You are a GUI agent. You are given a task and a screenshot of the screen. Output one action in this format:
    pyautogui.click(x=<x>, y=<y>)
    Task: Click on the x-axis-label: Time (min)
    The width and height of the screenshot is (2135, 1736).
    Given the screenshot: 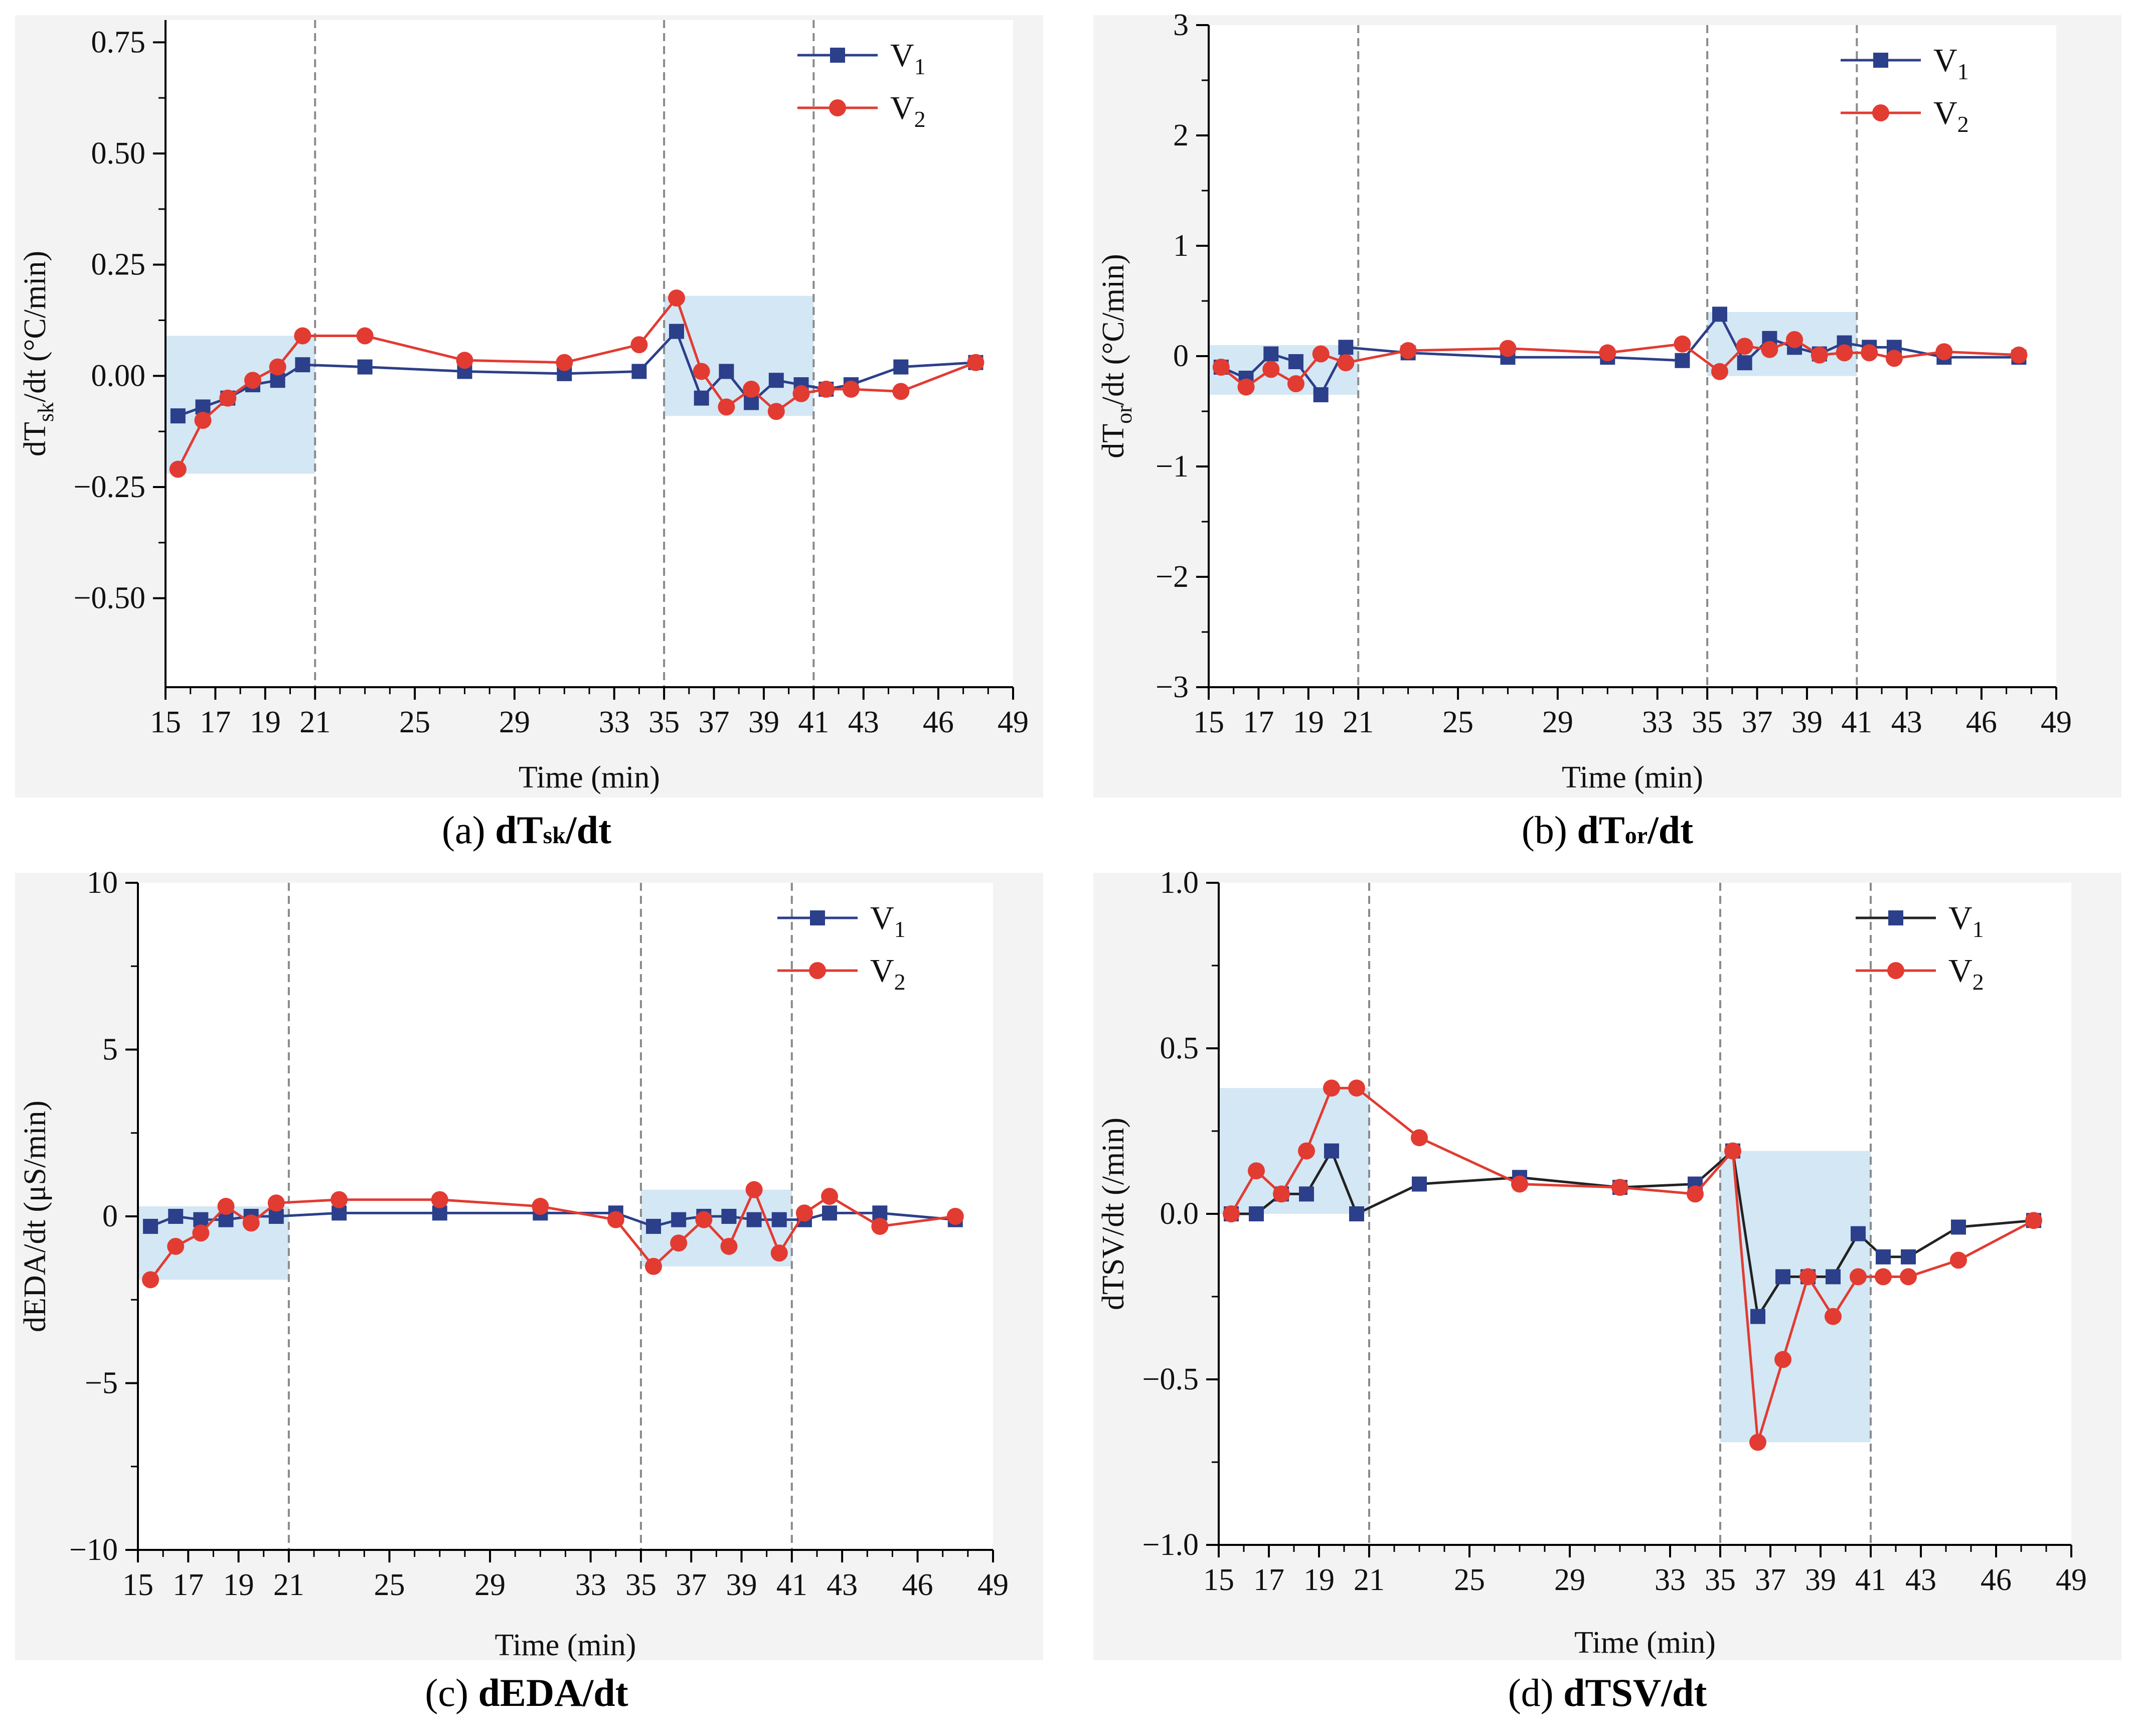 What is the action you would take?
    pyautogui.click(x=1645, y=1643)
    